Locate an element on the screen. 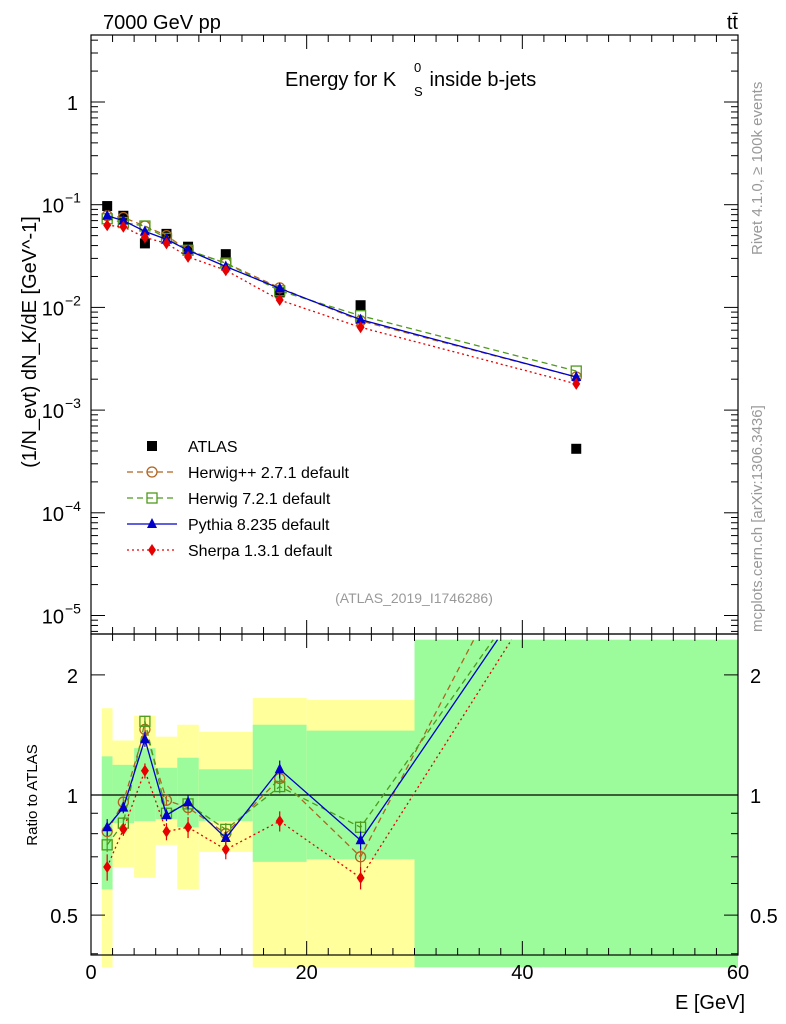 The image size is (786, 1024). ratio-y-tick-label-left: 1 is located at coordinates (72, 797).